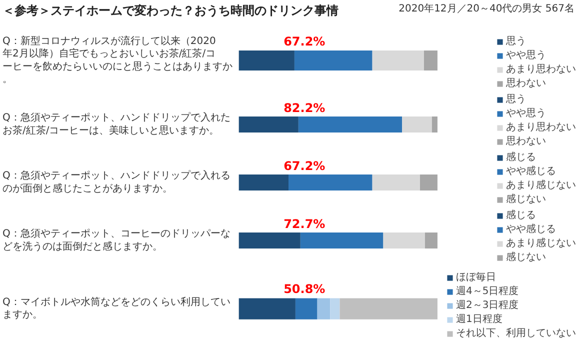 Image resolution: width=580 pixels, height=340 pixels. Describe the element at coordinates (526, 199) in the screenshot. I see `text: 感じない` at that location.